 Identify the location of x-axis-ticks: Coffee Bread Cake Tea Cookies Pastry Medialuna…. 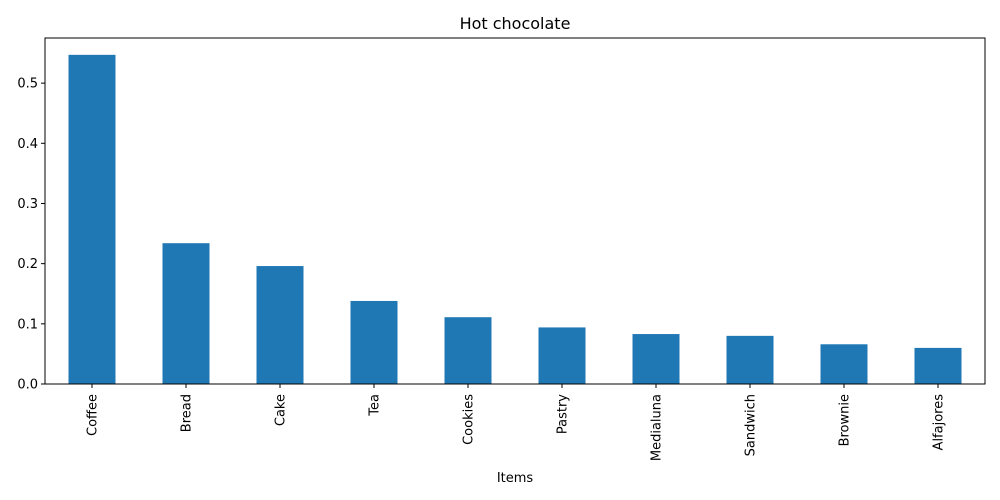
(516, 422).